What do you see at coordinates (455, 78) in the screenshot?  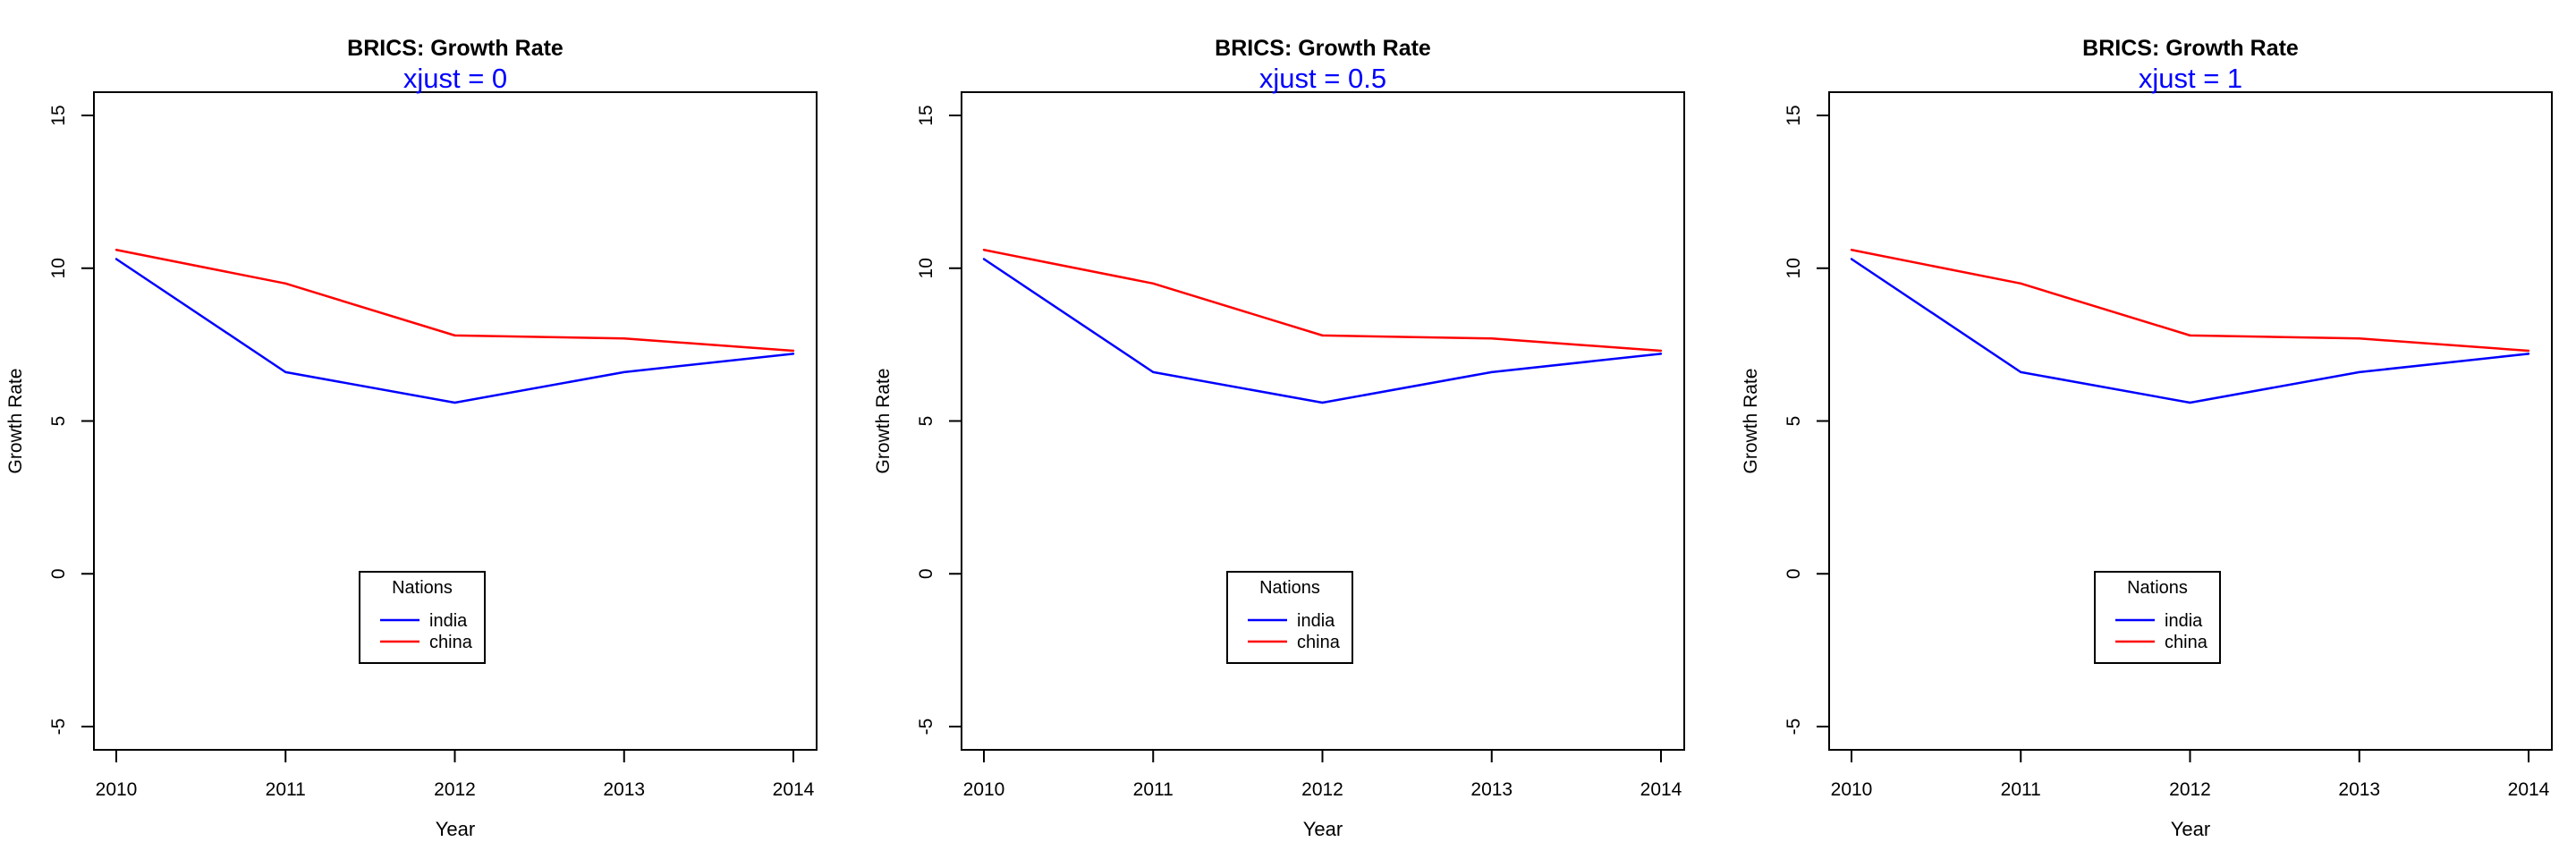 I see `chart-subtitle: xjust = 0` at bounding box center [455, 78].